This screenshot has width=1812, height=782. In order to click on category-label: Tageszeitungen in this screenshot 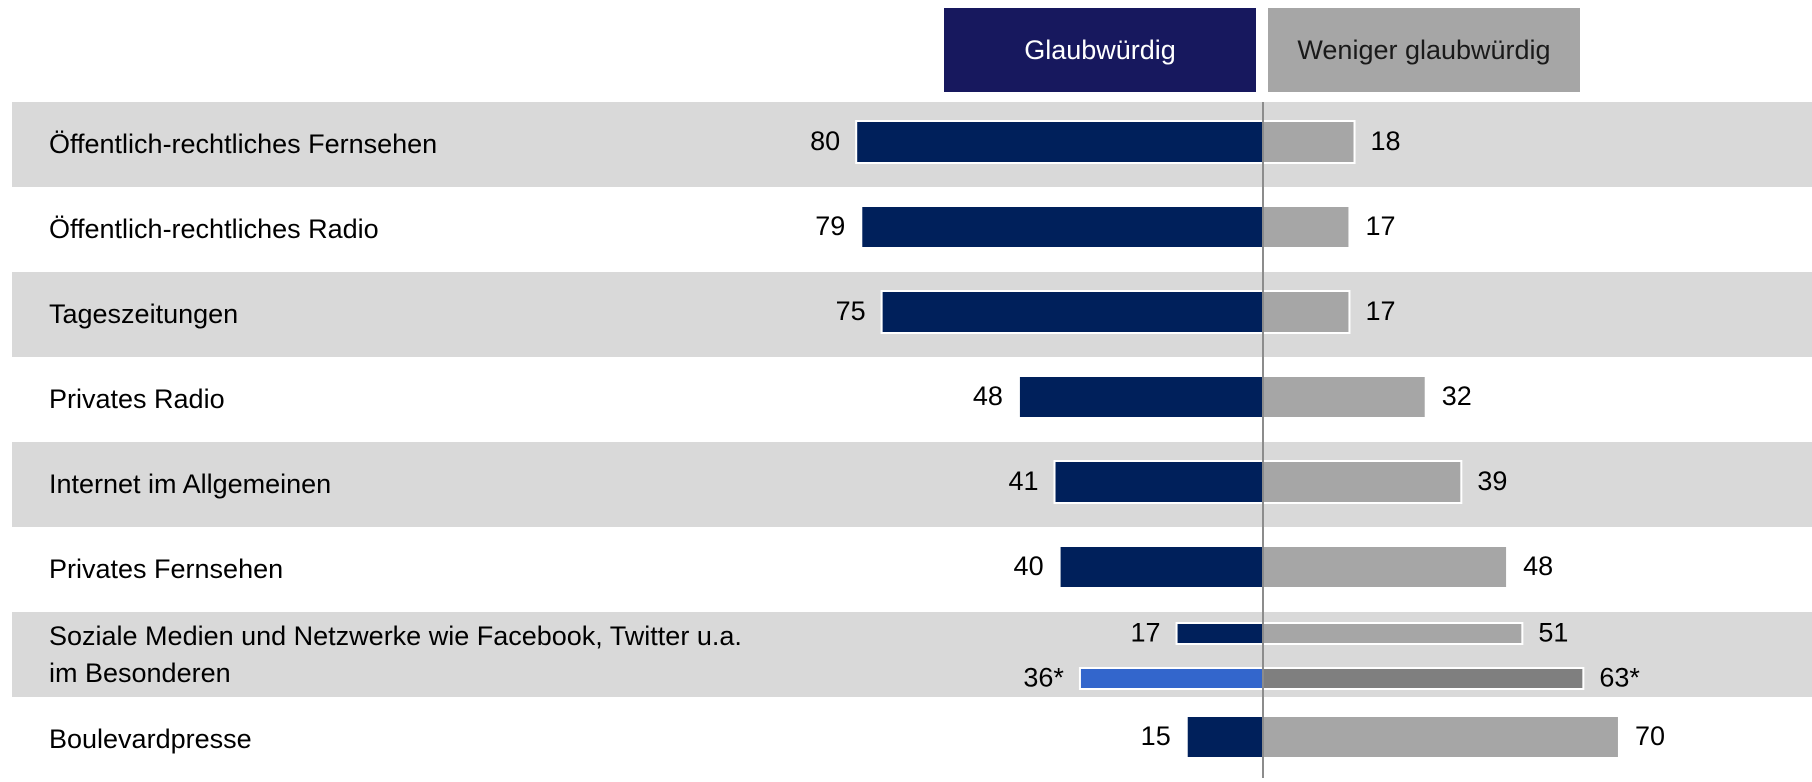, I will do `click(144, 314)`.